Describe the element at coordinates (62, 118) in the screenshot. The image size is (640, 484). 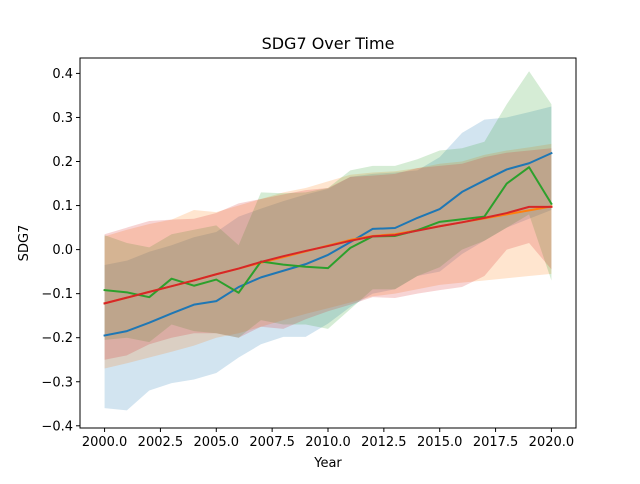
I see `y-tick-label: 0.3` at that location.